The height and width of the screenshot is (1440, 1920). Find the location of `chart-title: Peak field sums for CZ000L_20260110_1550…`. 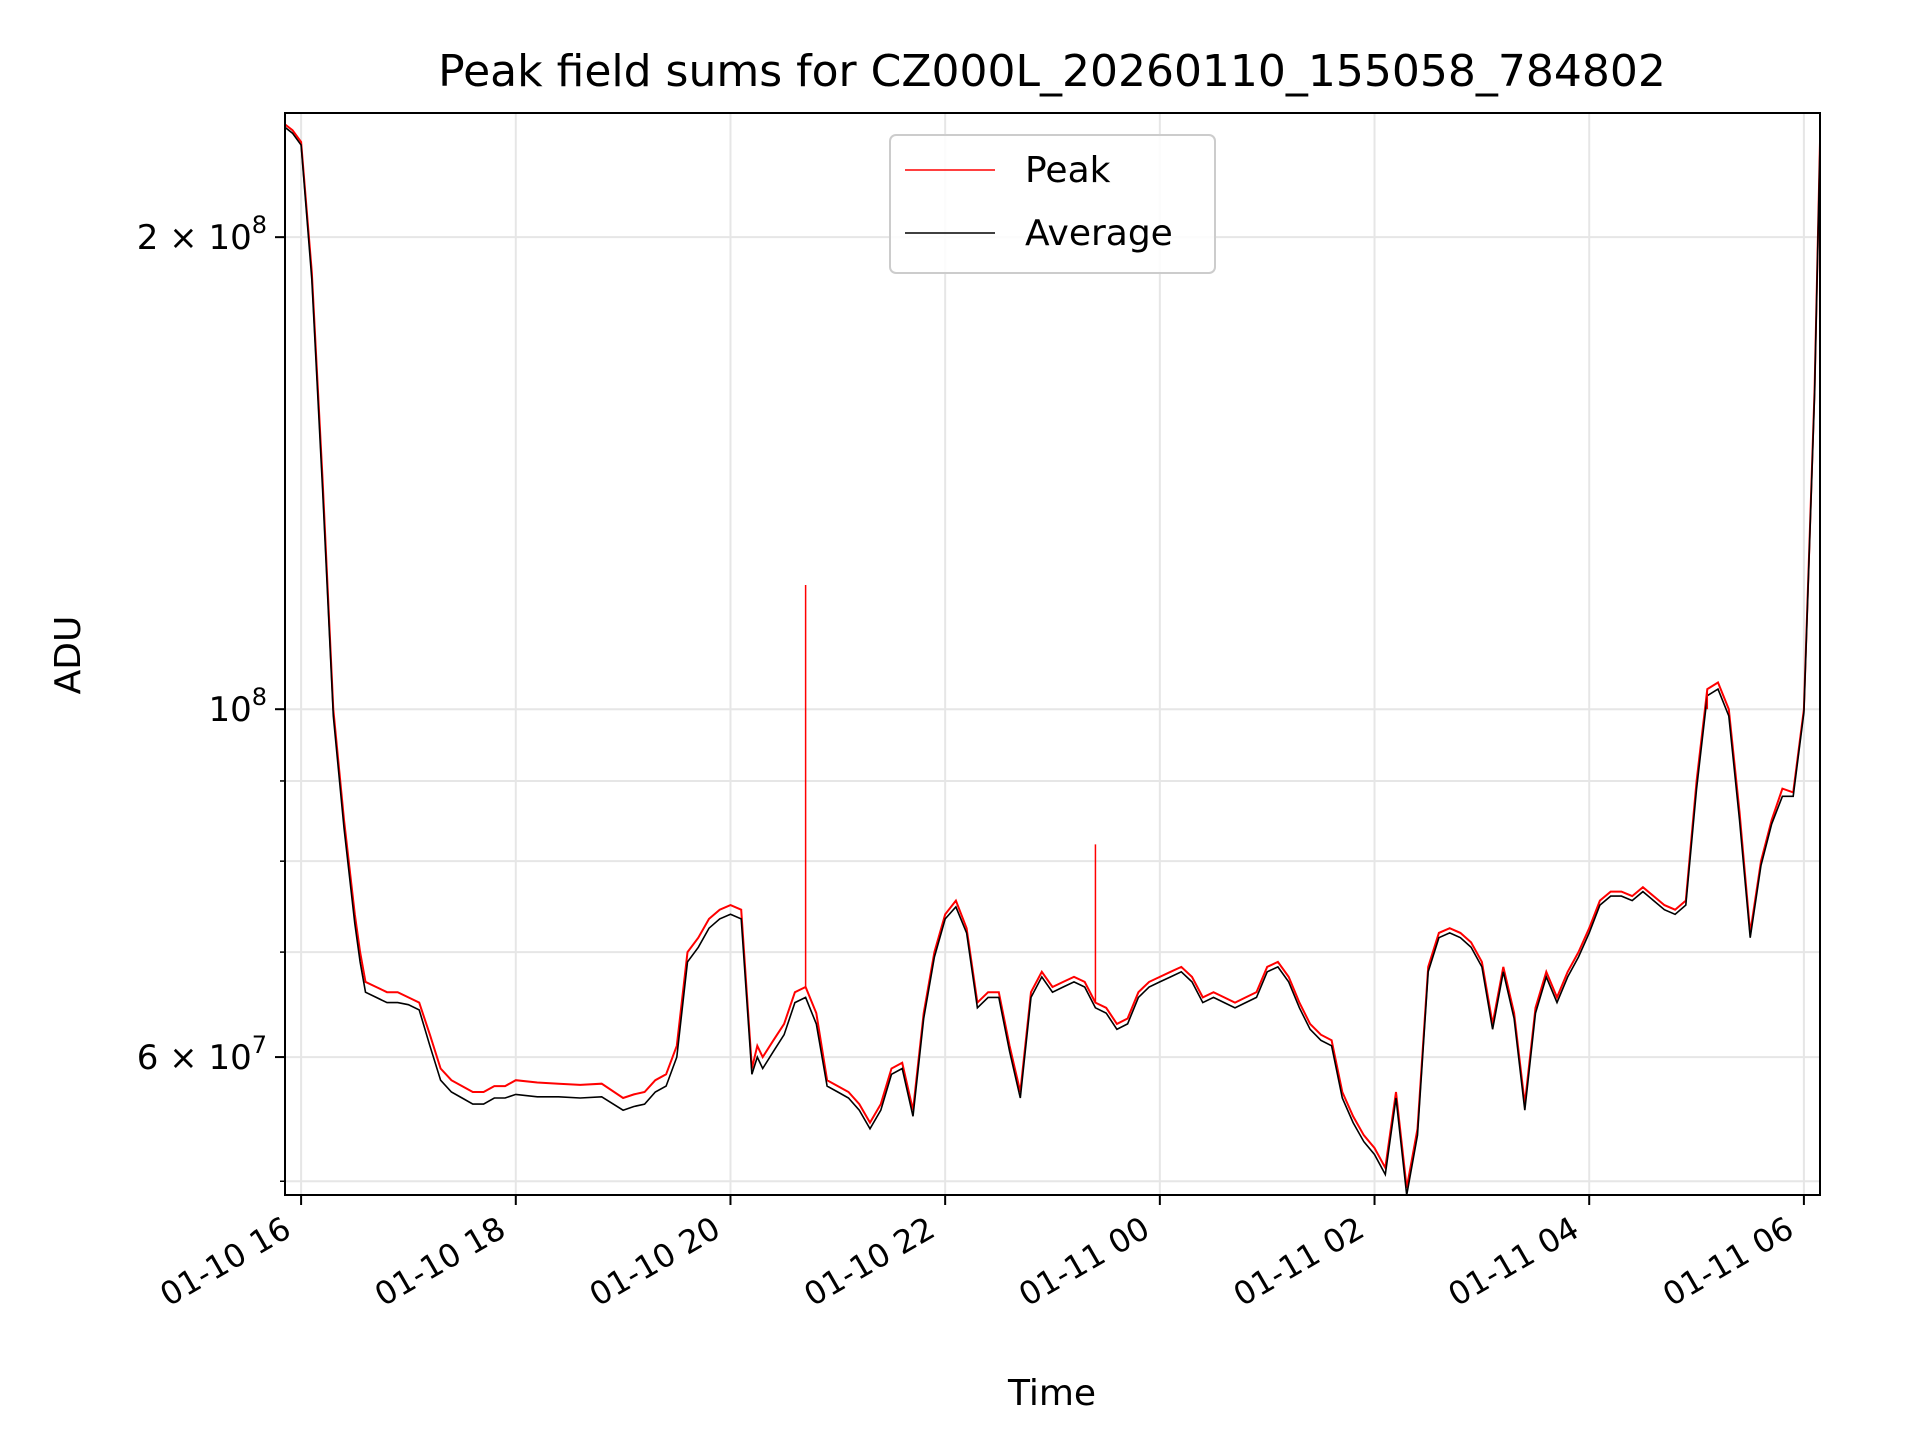

chart-title: Peak field sums for CZ000L_20260110_1550… is located at coordinates (1052, 71).